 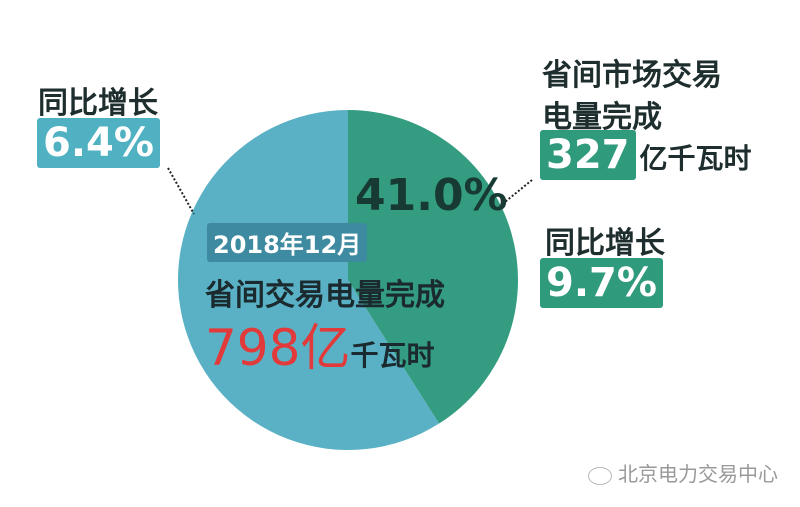 What do you see at coordinates (632, 75) in the screenshot?
I see `right-title-line1: 省间市场交易` at bounding box center [632, 75].